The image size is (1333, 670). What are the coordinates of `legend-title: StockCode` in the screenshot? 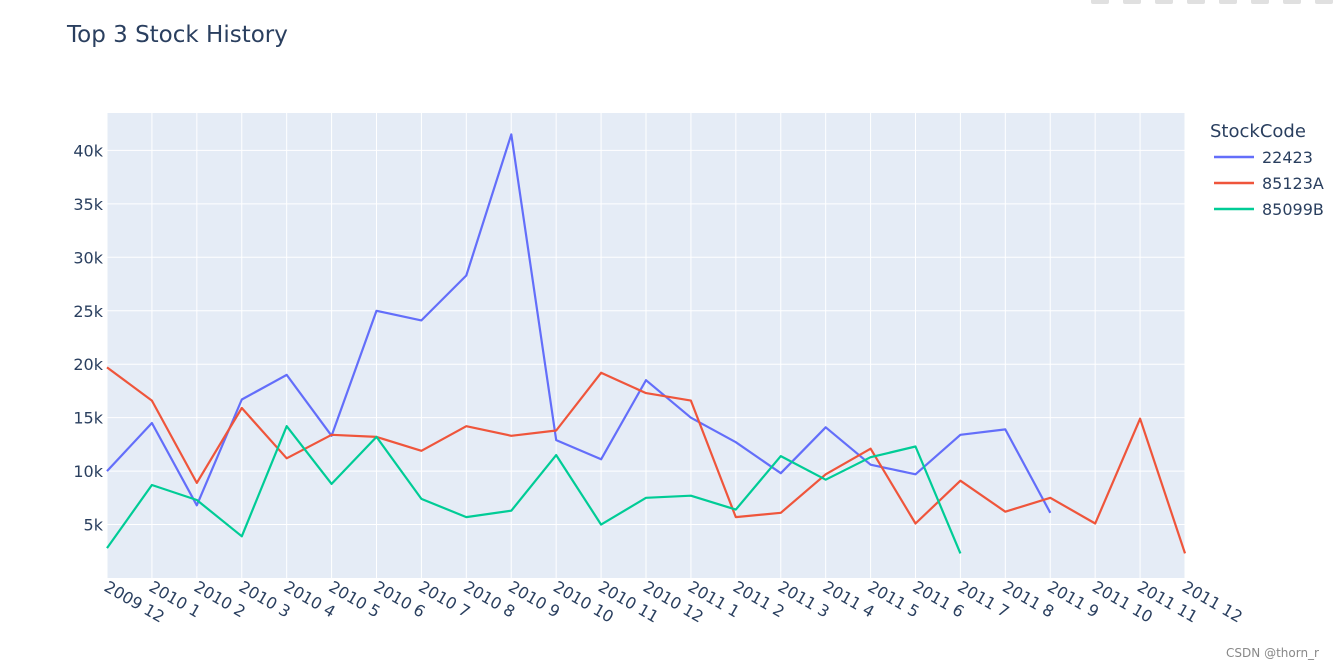 It's located at (1258, 131).